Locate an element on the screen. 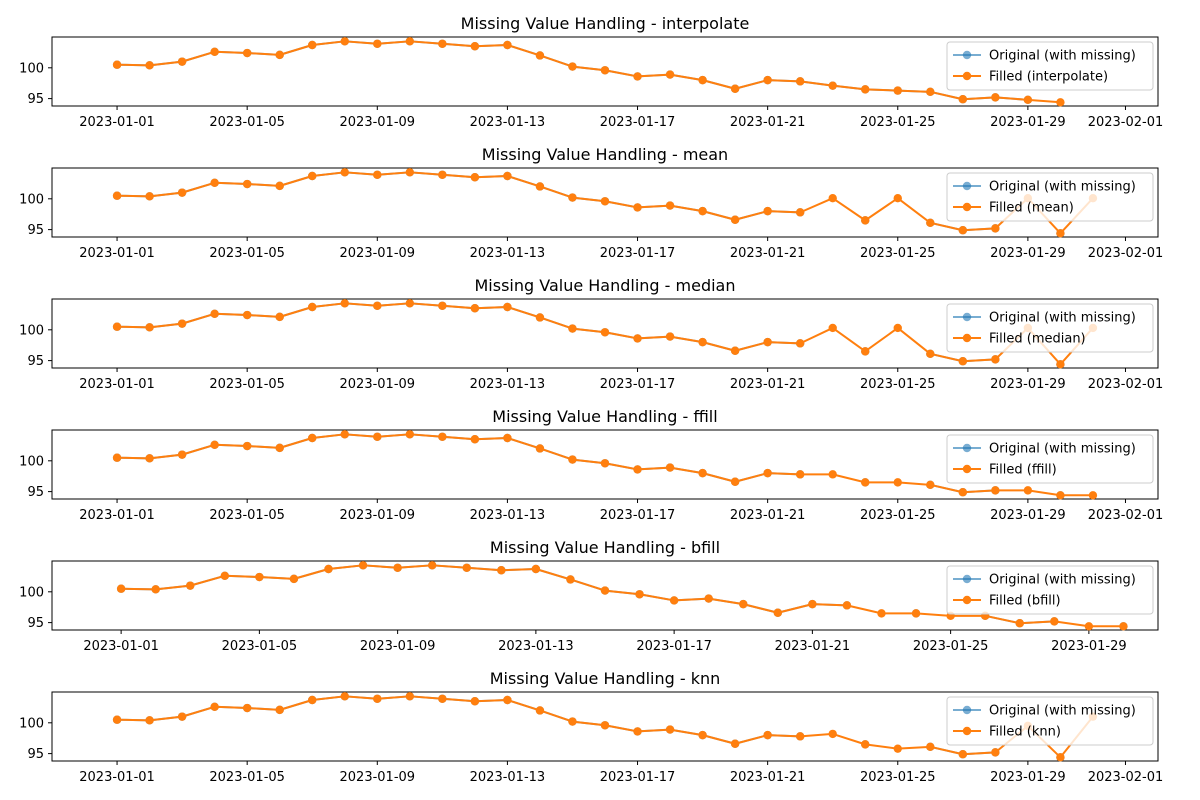  chart-title: Missing Value Handling - bfill is located at coordinates (605, 547).